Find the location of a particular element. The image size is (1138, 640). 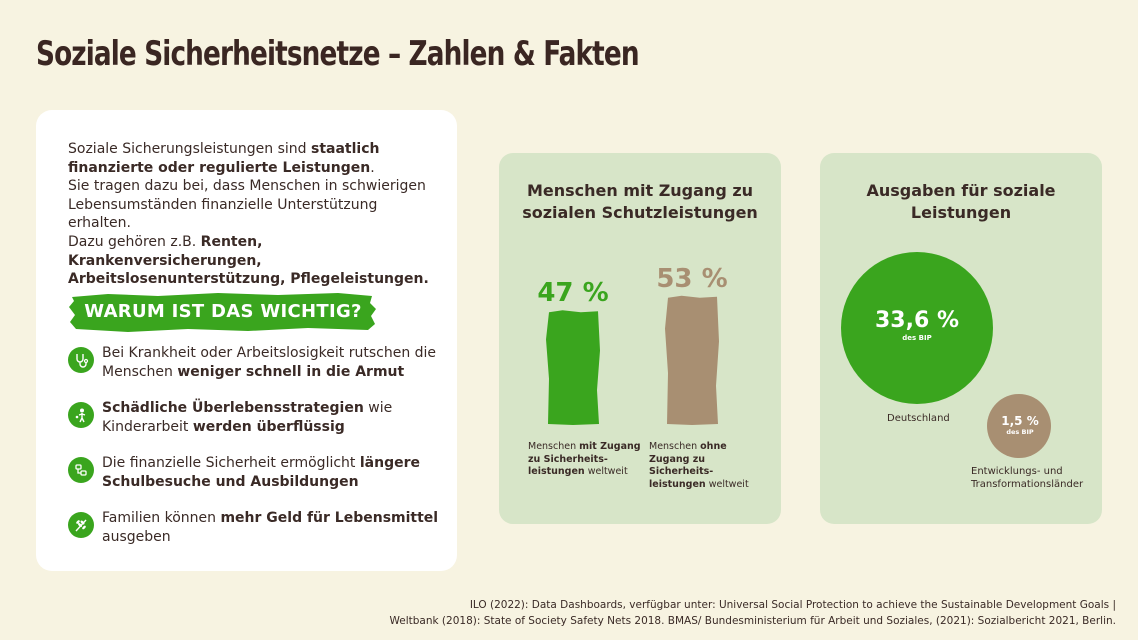

chart-title: Ausgaben für soziale Leistungen is located at coordinates (961, 201).